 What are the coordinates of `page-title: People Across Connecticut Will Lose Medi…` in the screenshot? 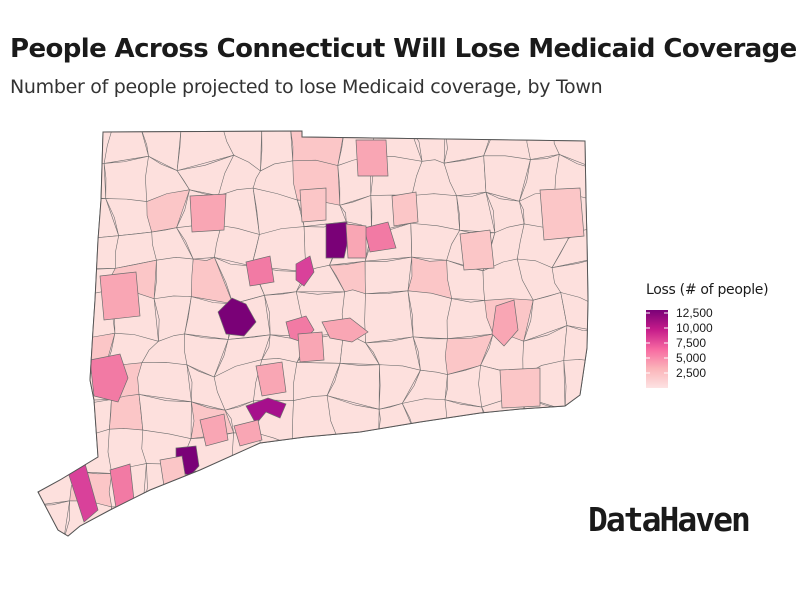 It's located at (403, 49).